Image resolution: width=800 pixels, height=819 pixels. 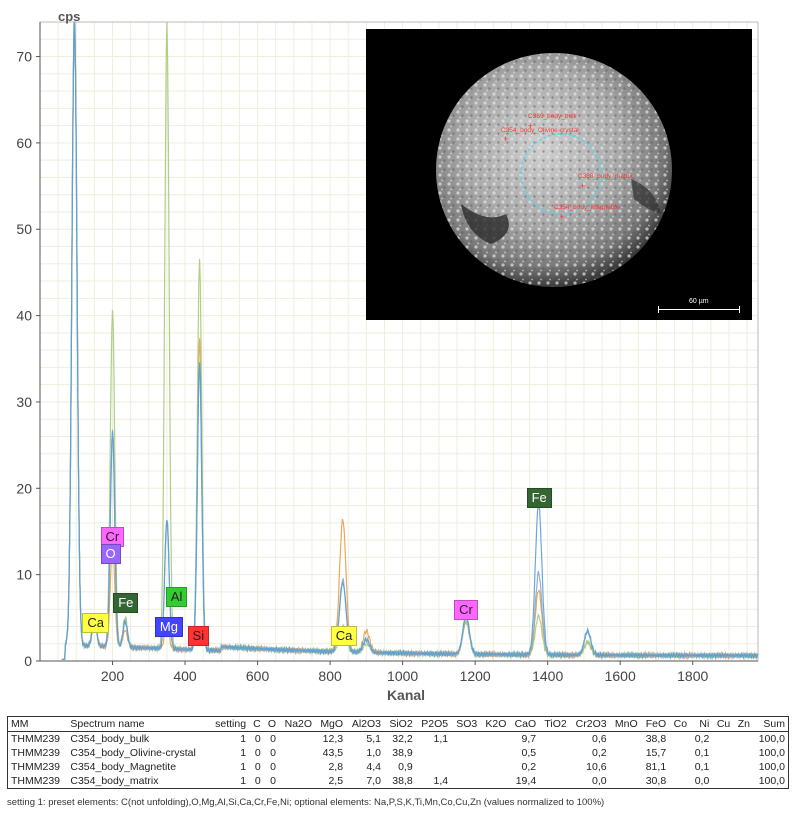 What do you see at coordinates (406, 695) in the screenshot?
I see `x-axis-label: Kanal` at bounding box center [406, 695].